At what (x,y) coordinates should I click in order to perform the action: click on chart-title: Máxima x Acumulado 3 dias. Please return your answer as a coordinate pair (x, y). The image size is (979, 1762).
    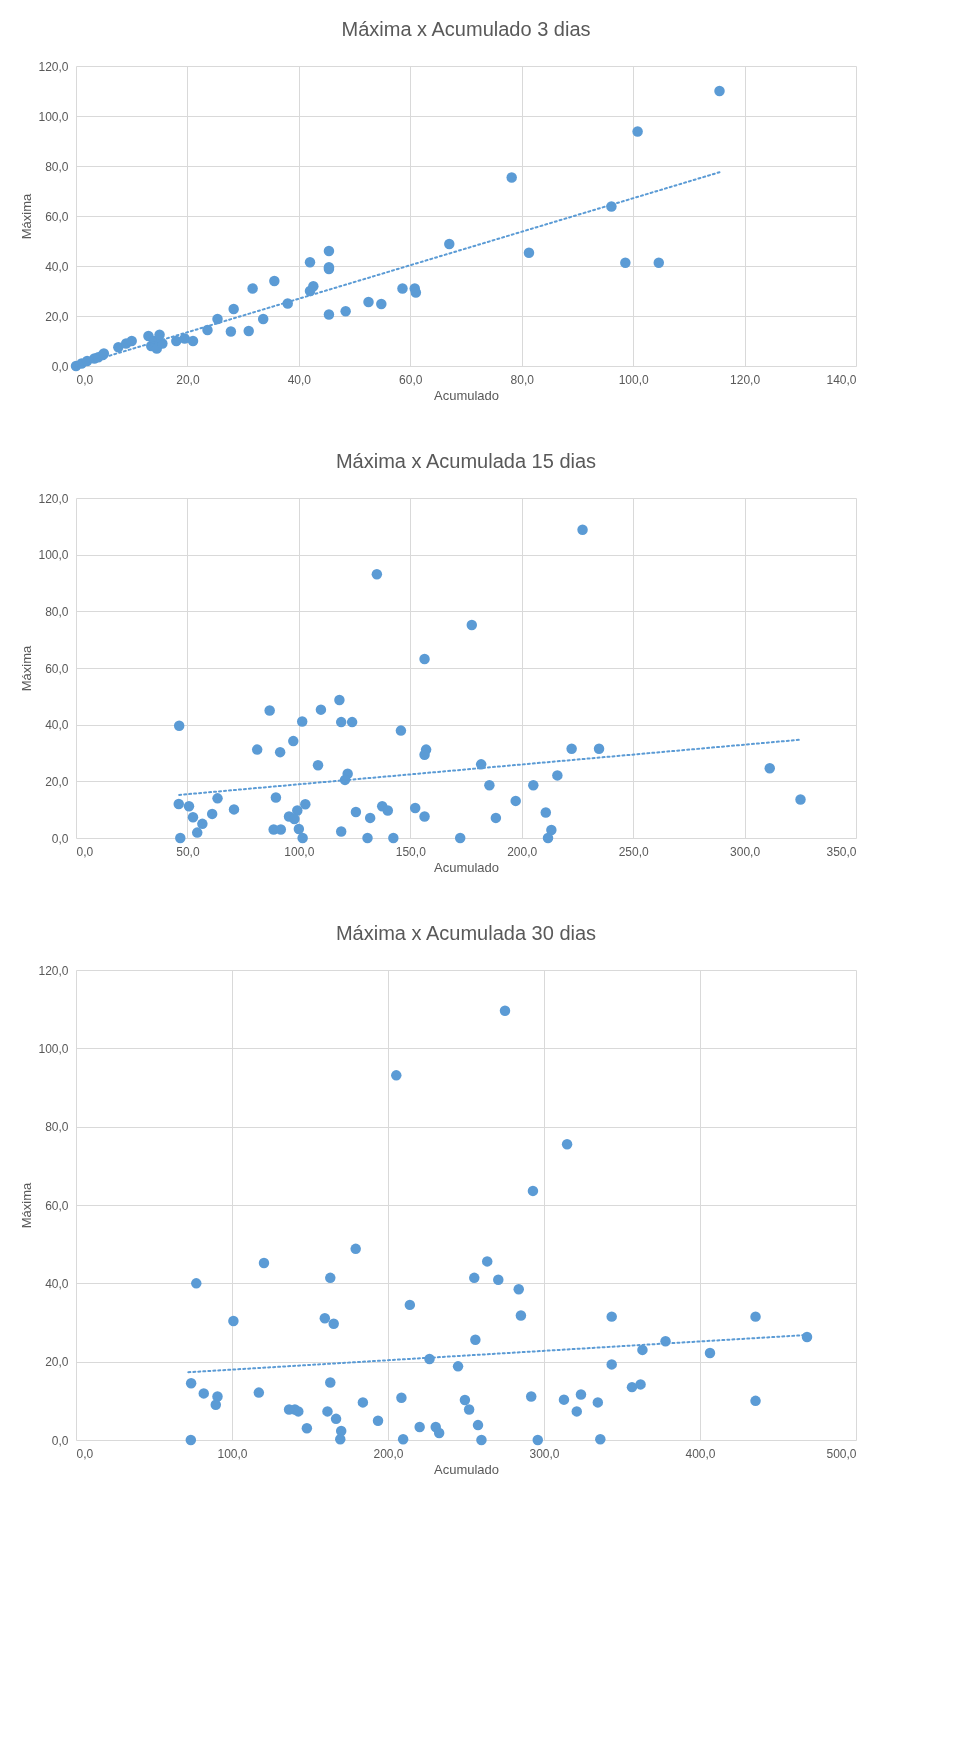
    Looking at the image, I should click on (466, 29).